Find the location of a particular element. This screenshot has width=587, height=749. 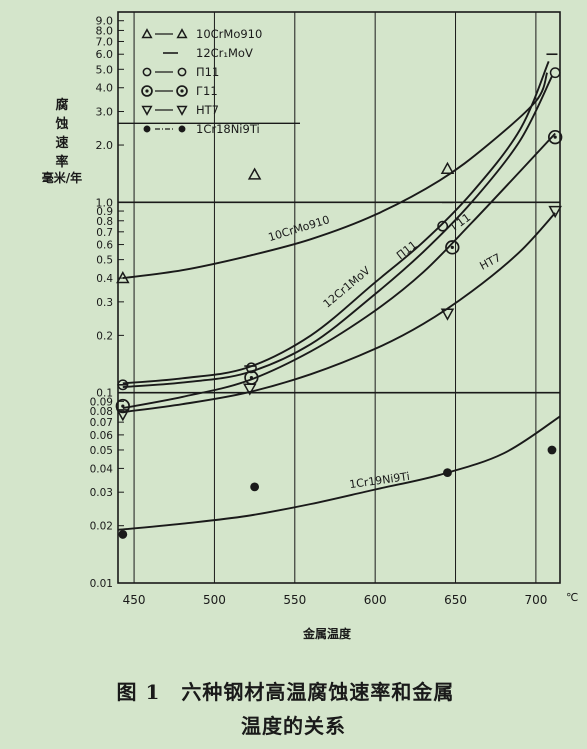

y-tick-label: 0.9 is located at coordinates (104, 212).